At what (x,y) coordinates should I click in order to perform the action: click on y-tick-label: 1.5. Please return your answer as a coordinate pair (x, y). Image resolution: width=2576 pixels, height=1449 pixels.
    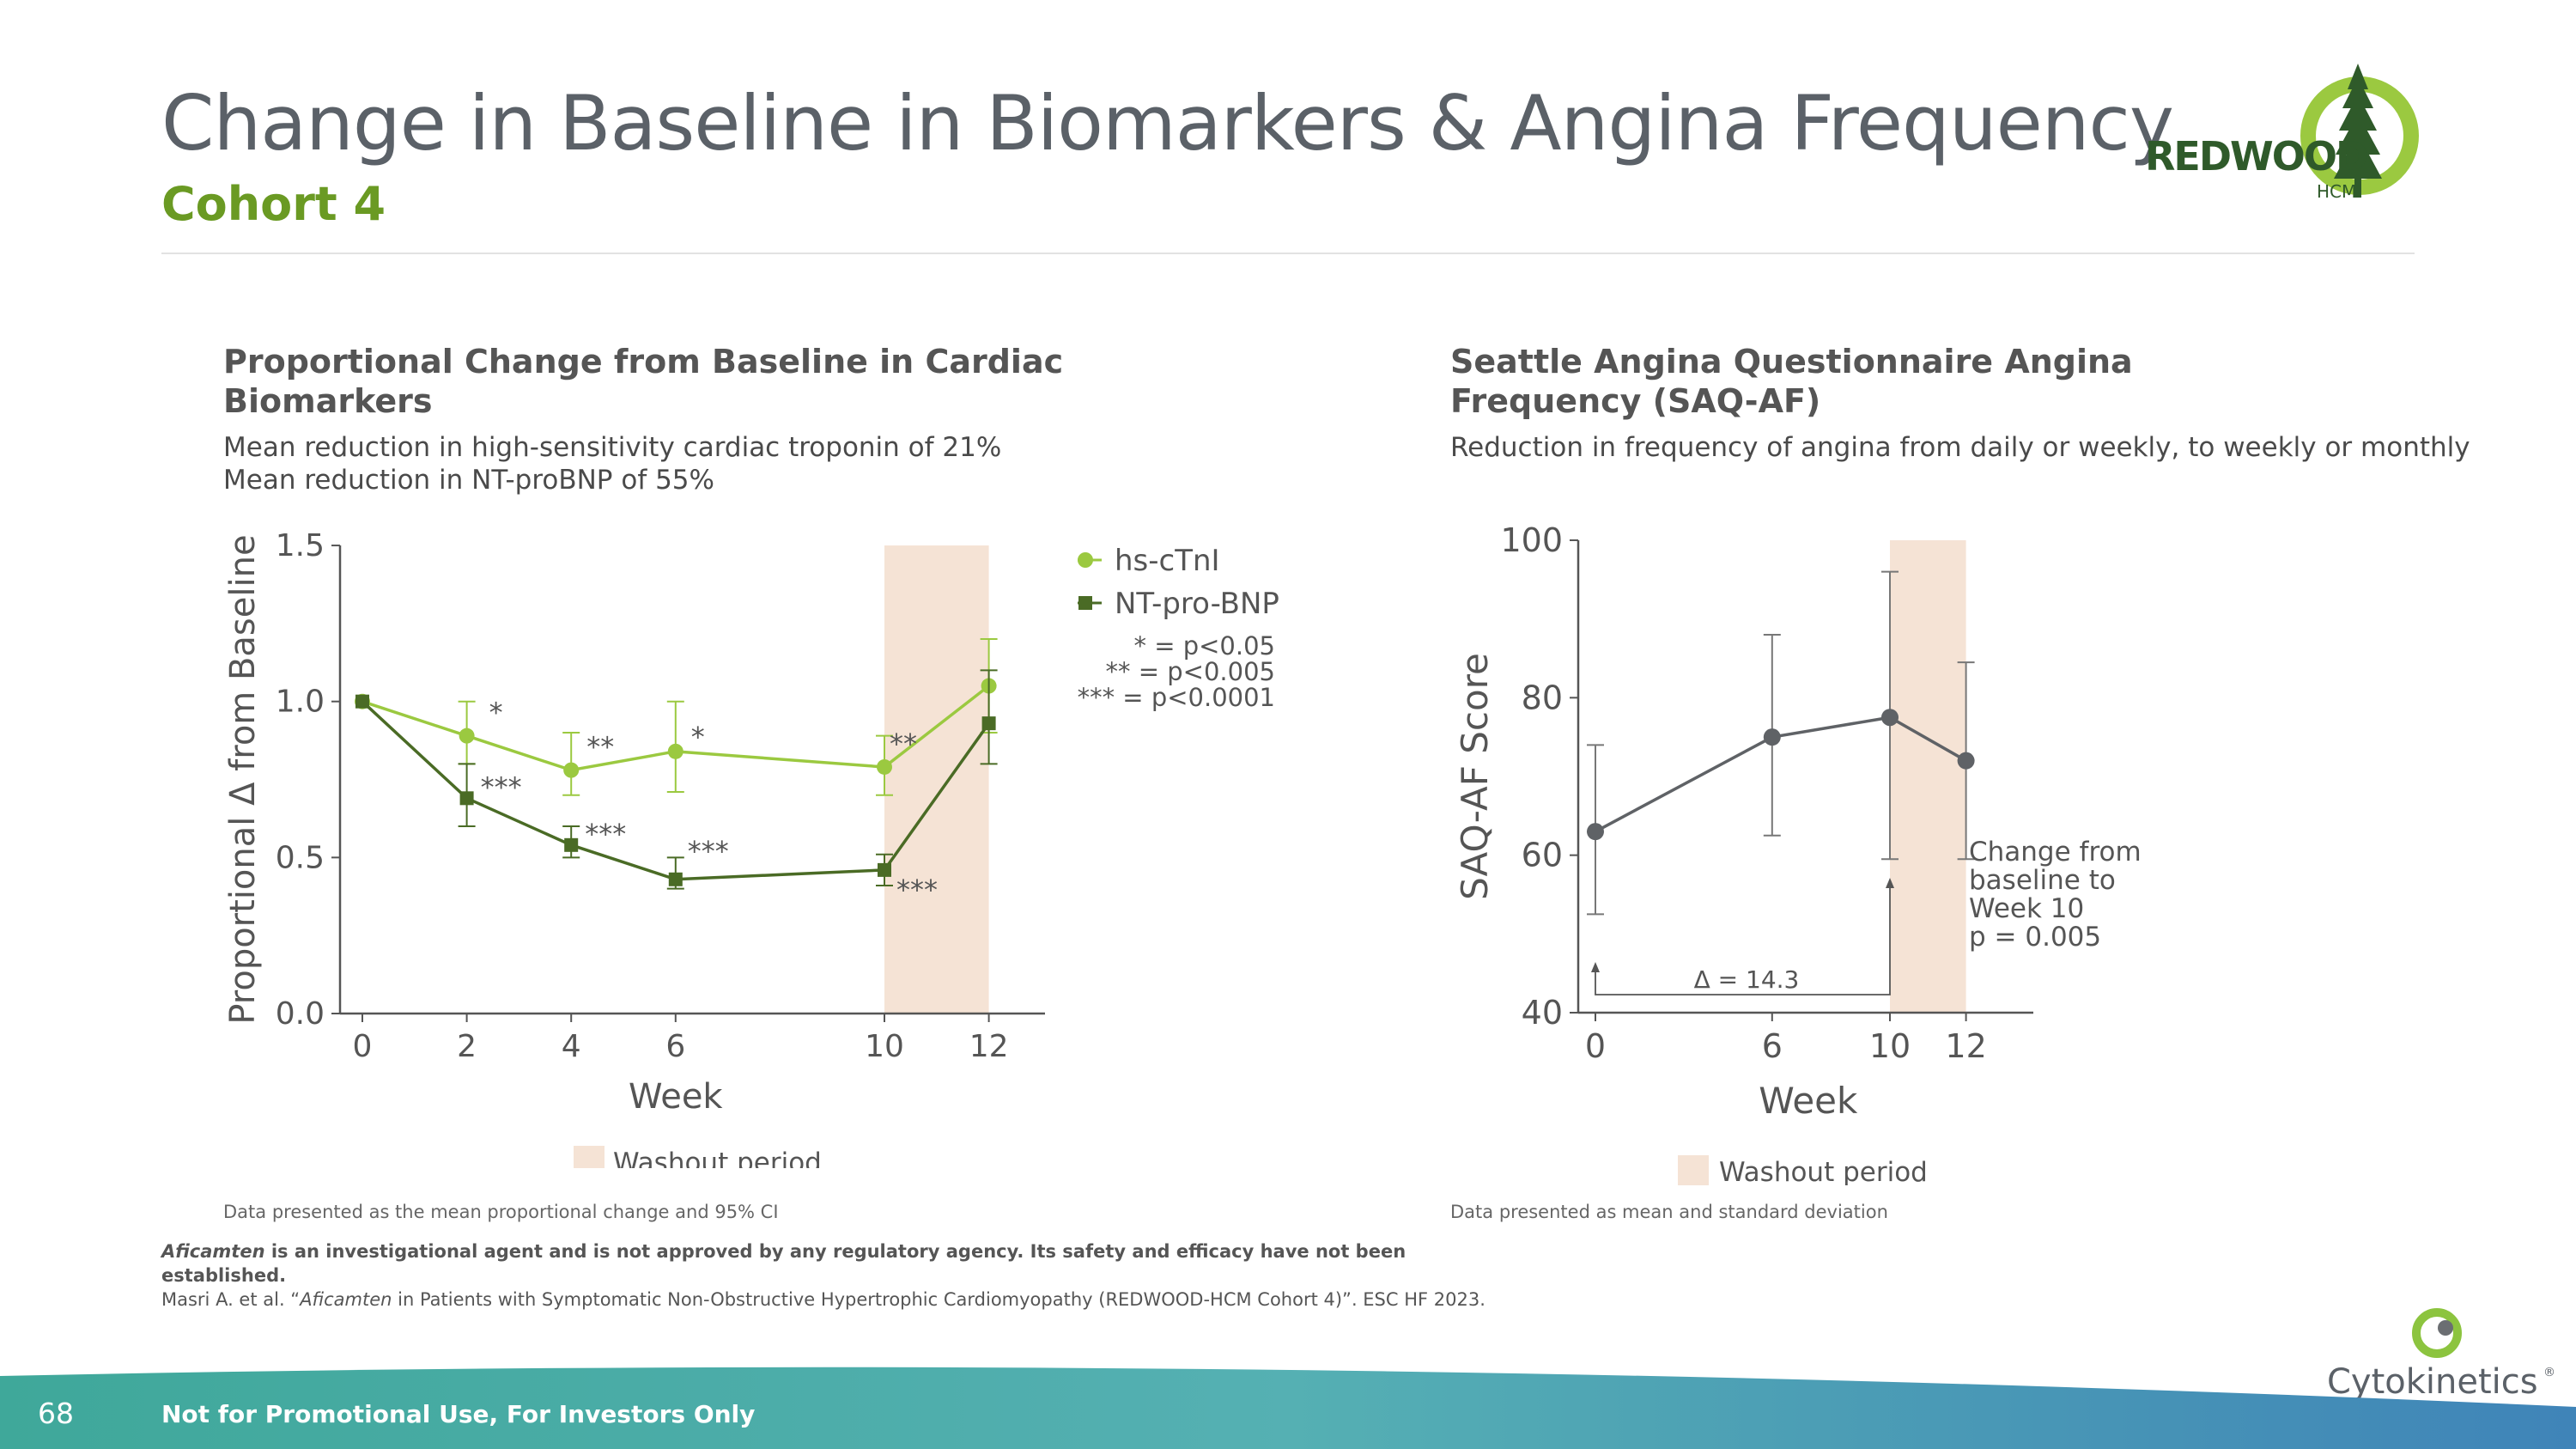
    Looking at the image, I should click on (301, 545).